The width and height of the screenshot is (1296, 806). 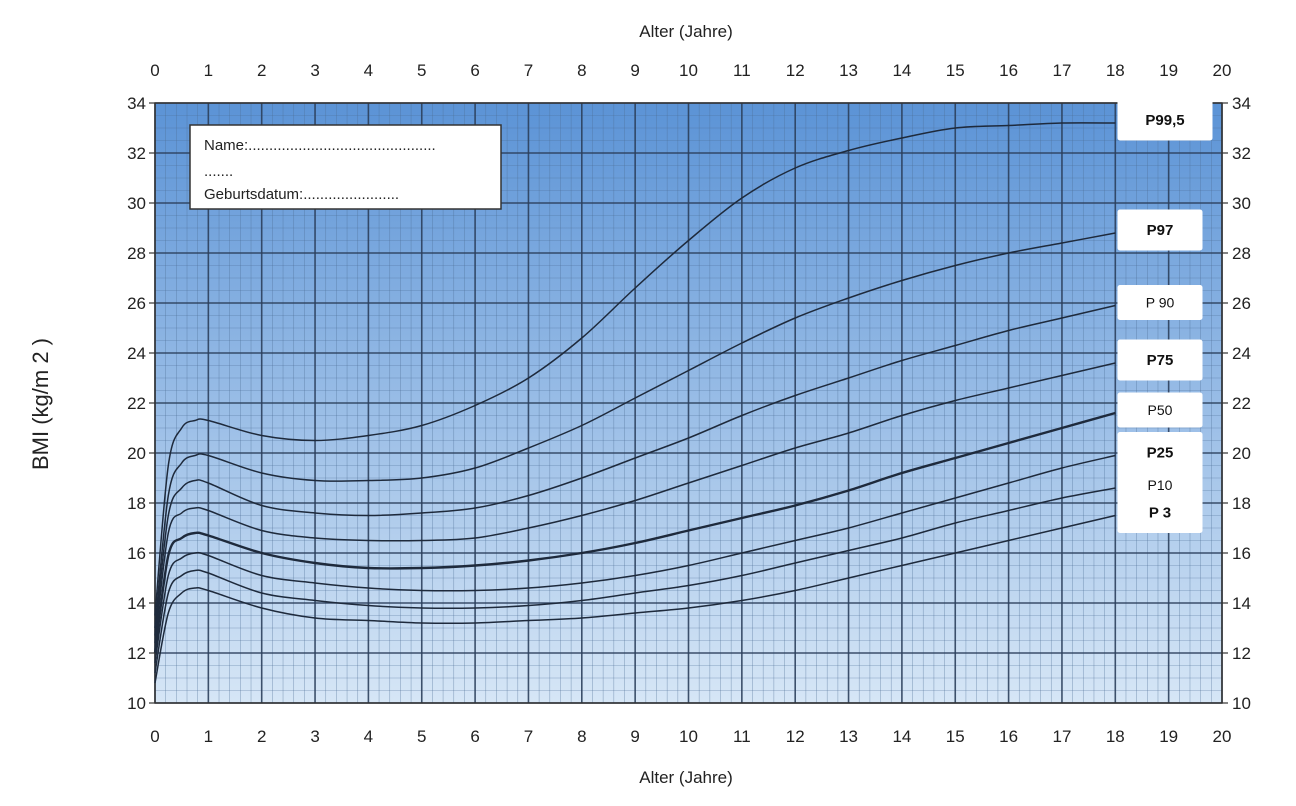 I want to click on y-ticks-left: 10 12 14 16 18 20 22 24 26 28 30 32 34, so click(x=141, y=403).